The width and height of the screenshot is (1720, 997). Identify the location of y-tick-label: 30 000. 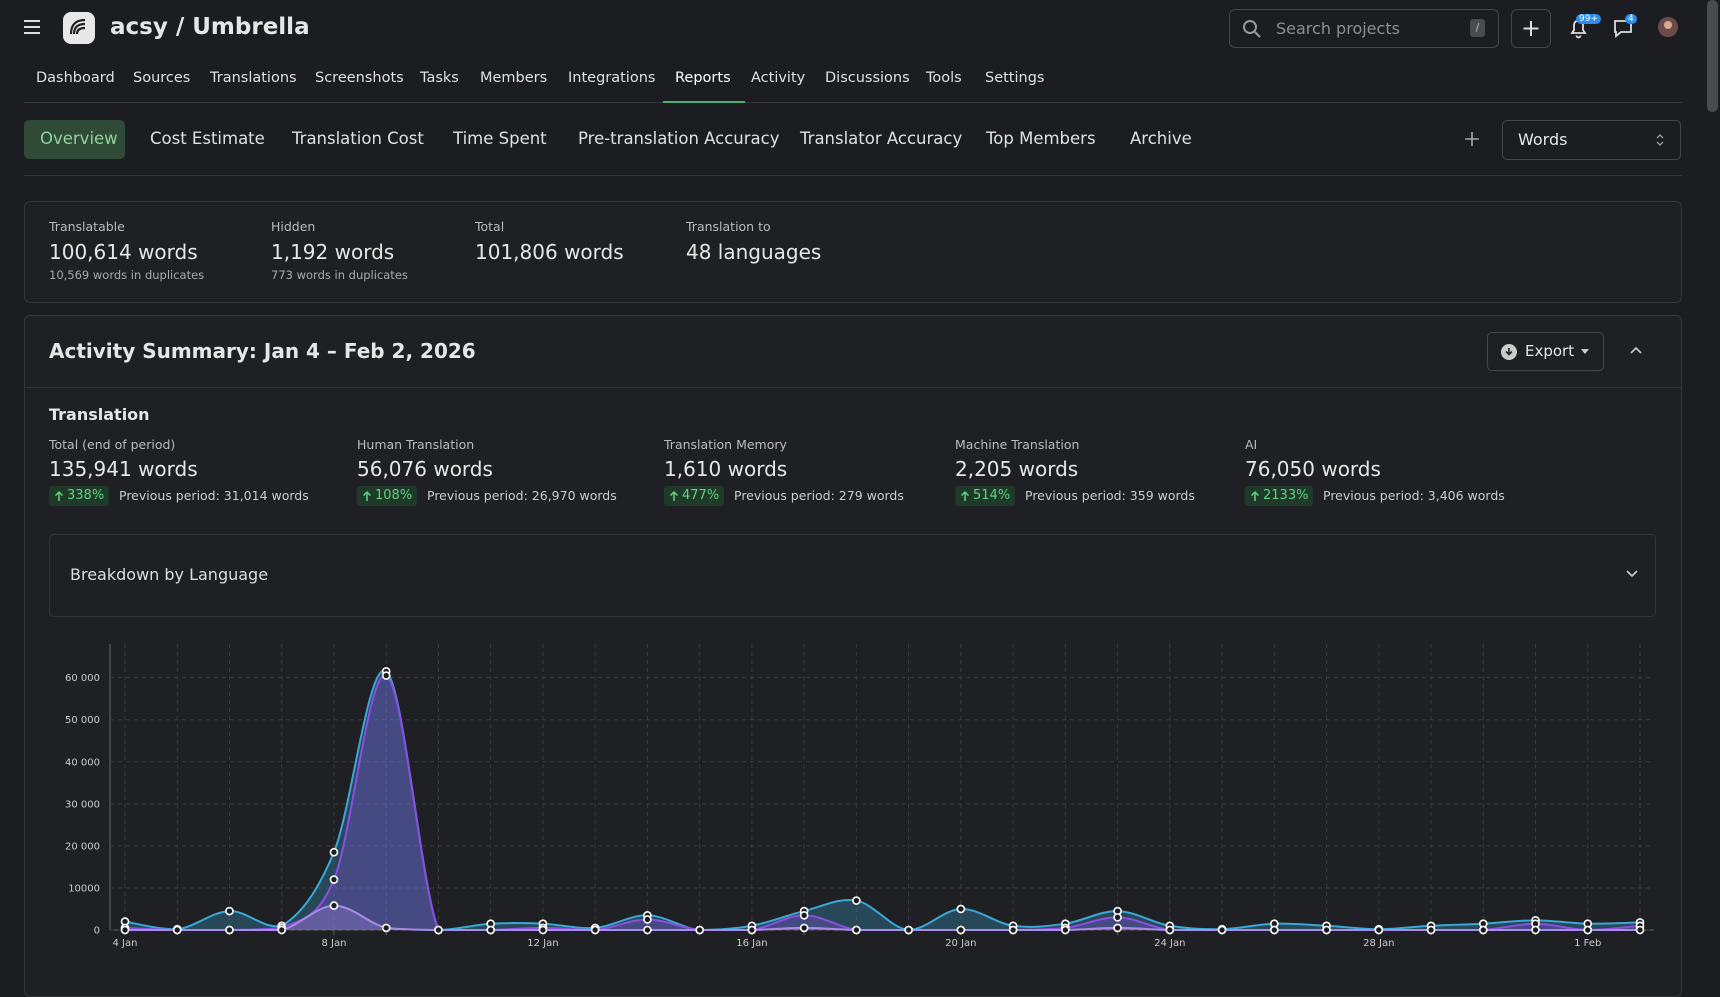
(82, 804).